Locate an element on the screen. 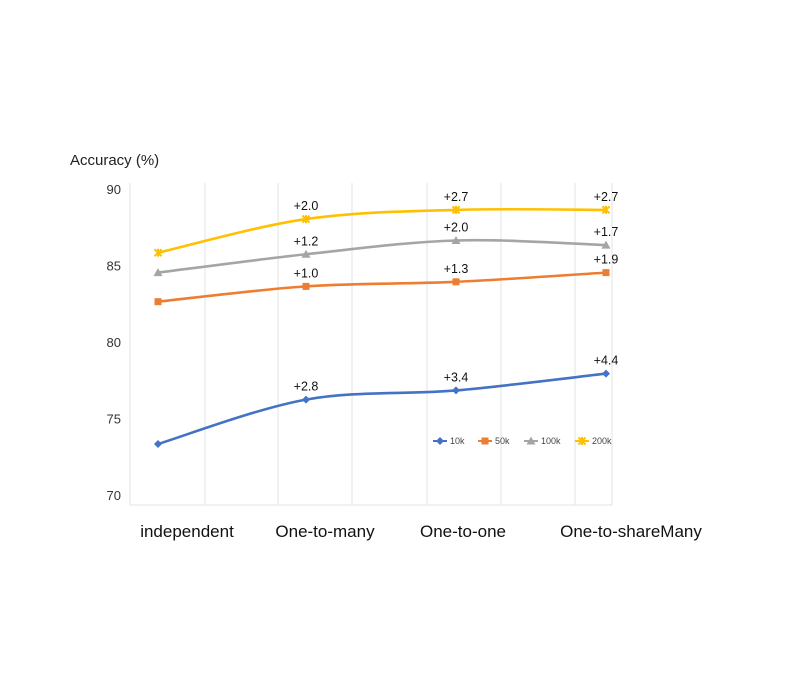 Image resolution: width=812 pixels, height=676 pixels. data-label: +1.0 is located at coordinates (306, 273).